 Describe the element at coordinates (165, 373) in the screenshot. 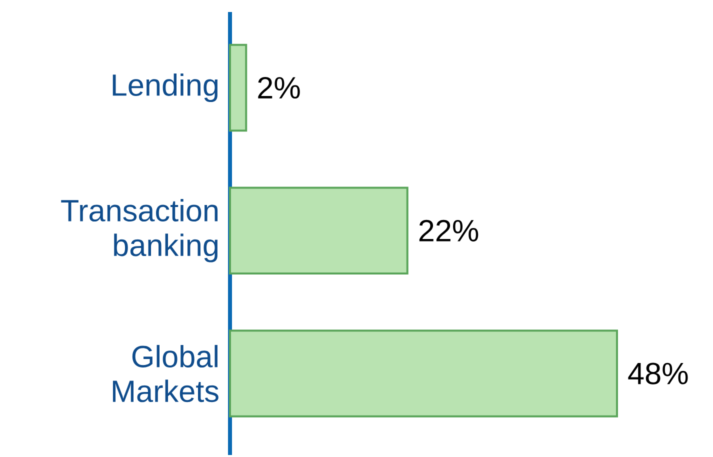

I see `y-tick-label: Global Markets` at that location.